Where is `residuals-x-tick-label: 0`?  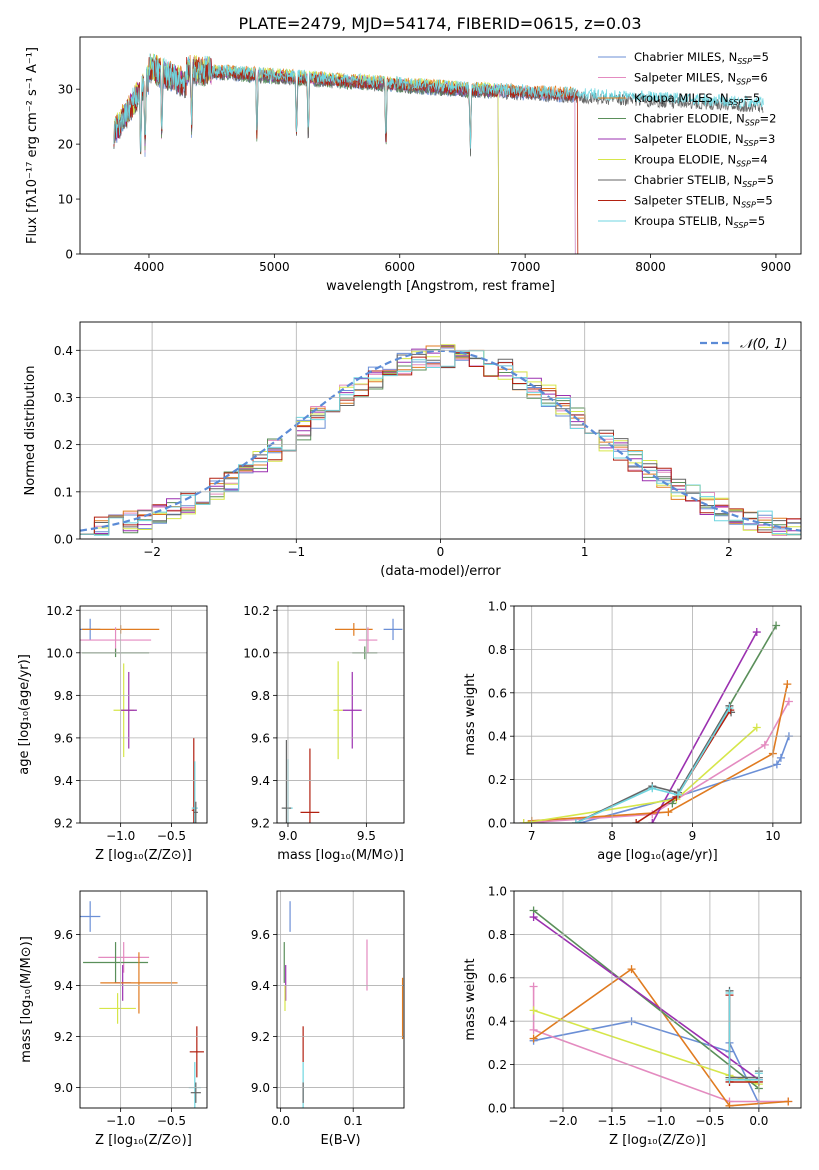
residuals-x-tick-label: 0 is located at coordinates (441, 552).